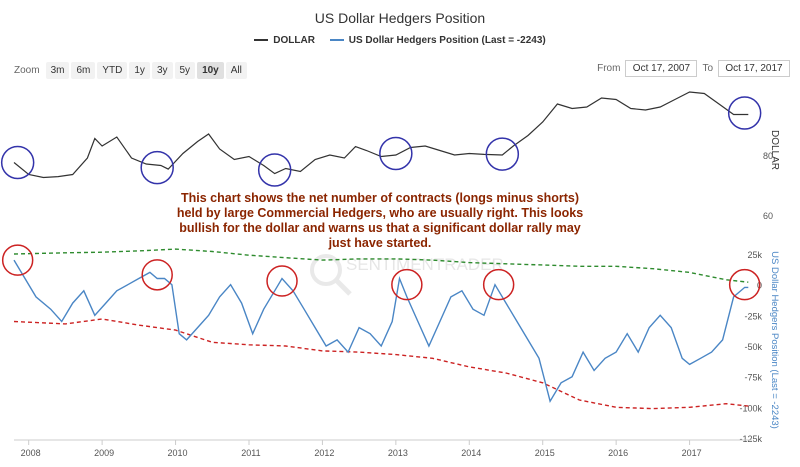 This screenshot has width=800, height=467. I want to click on x-tick-label: 2017, so click(692, 453).